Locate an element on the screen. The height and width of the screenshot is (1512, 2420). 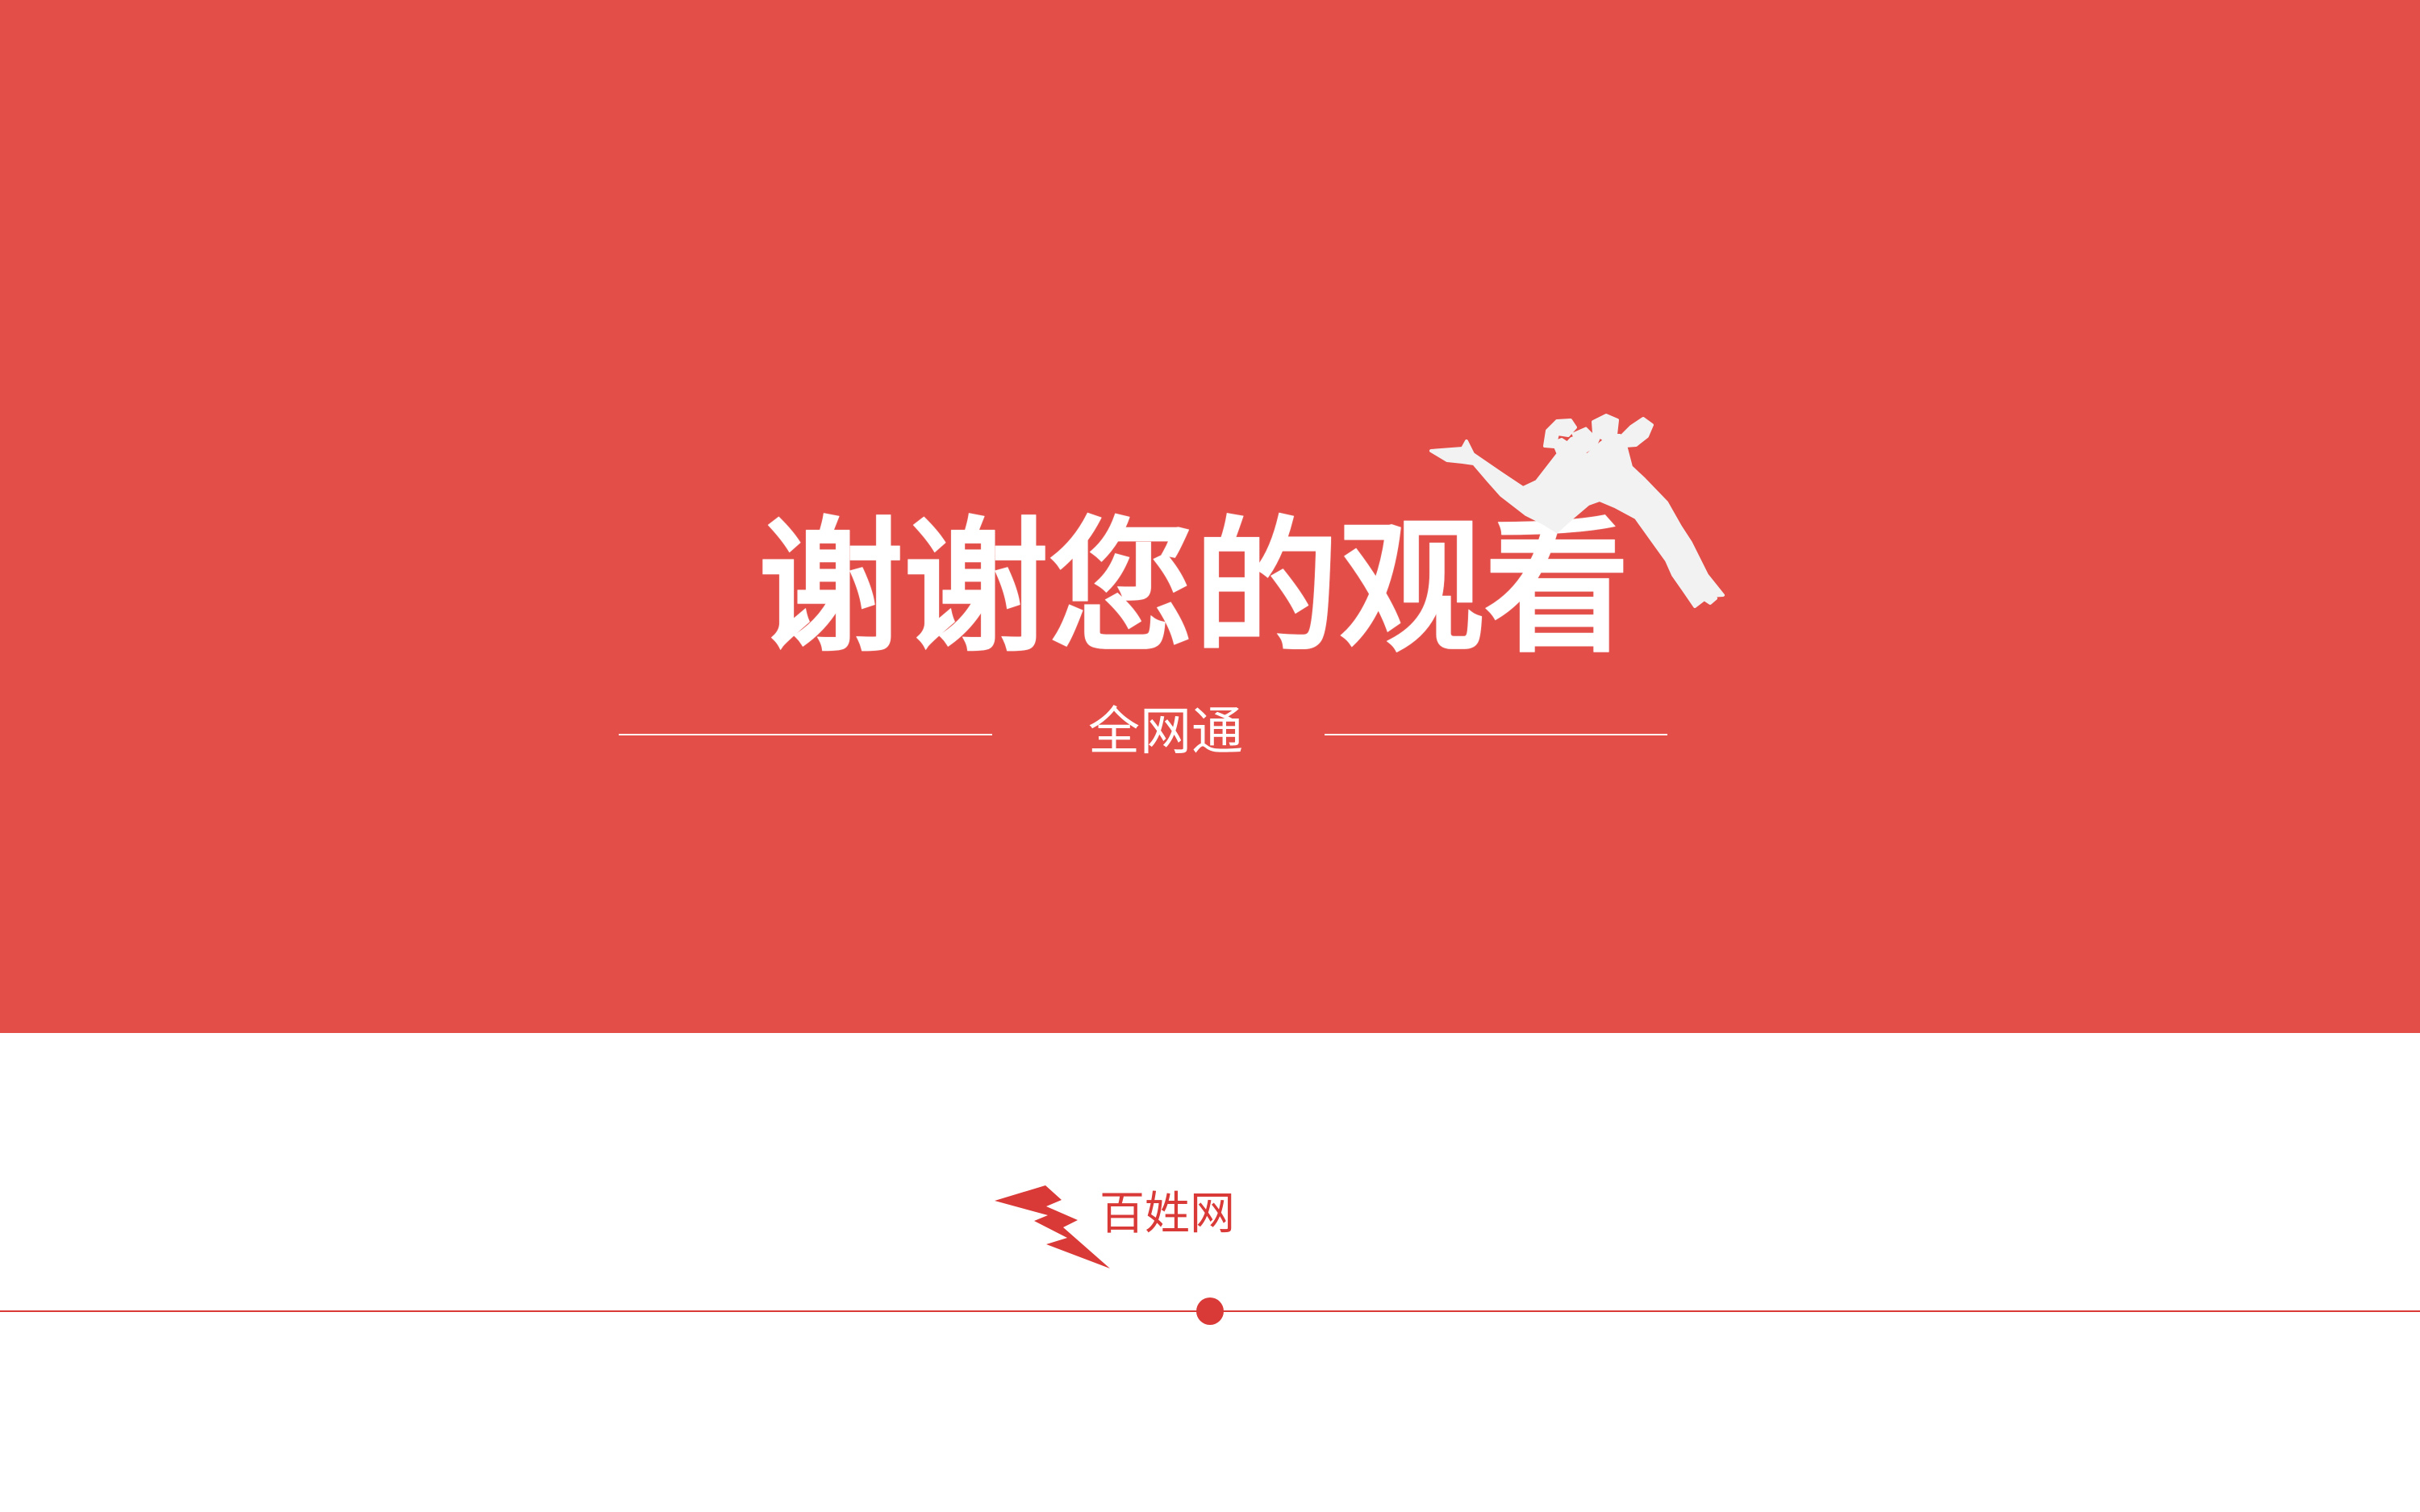
right-divider-line is located at coordinates (1496, 735).